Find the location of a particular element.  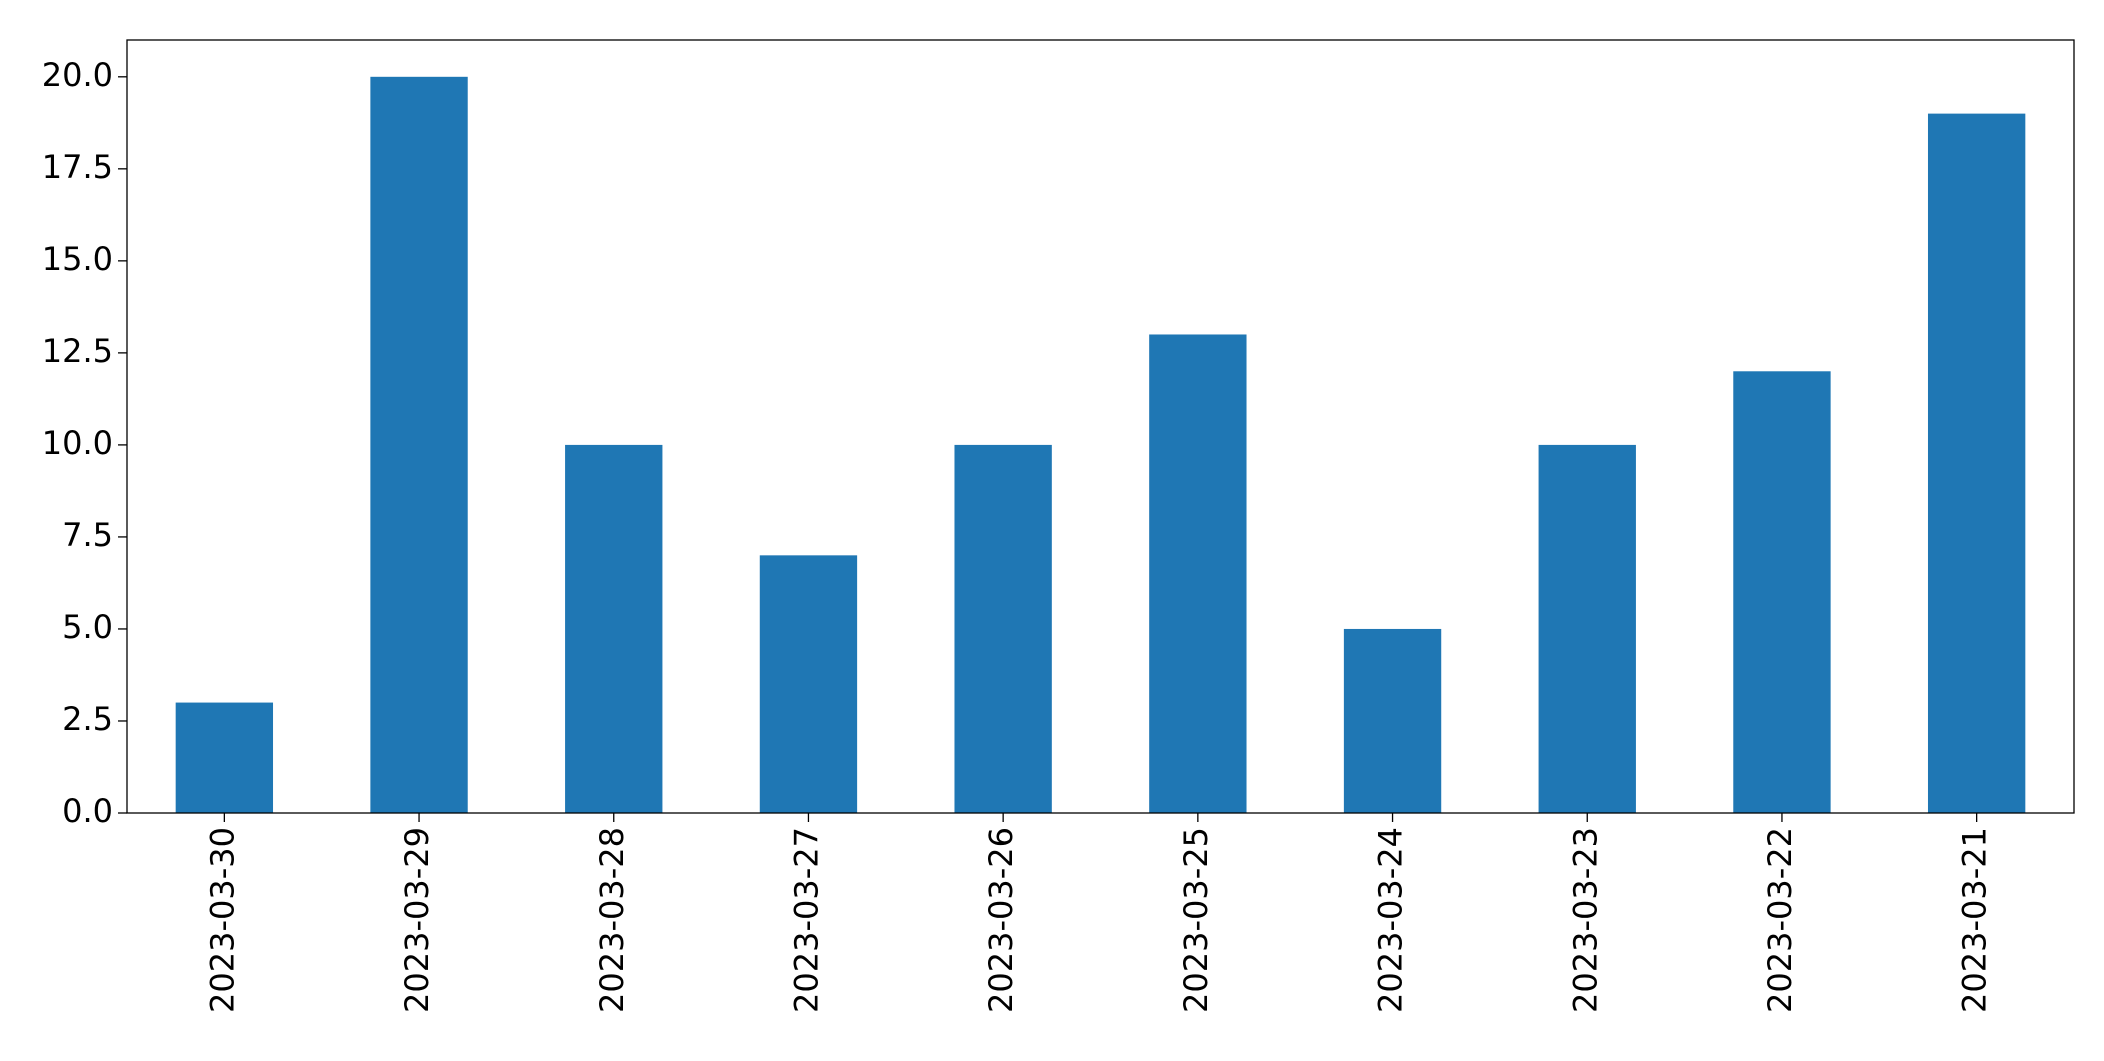

x-tick-label: 2023-03-27 is located at coordinates (806, 920).